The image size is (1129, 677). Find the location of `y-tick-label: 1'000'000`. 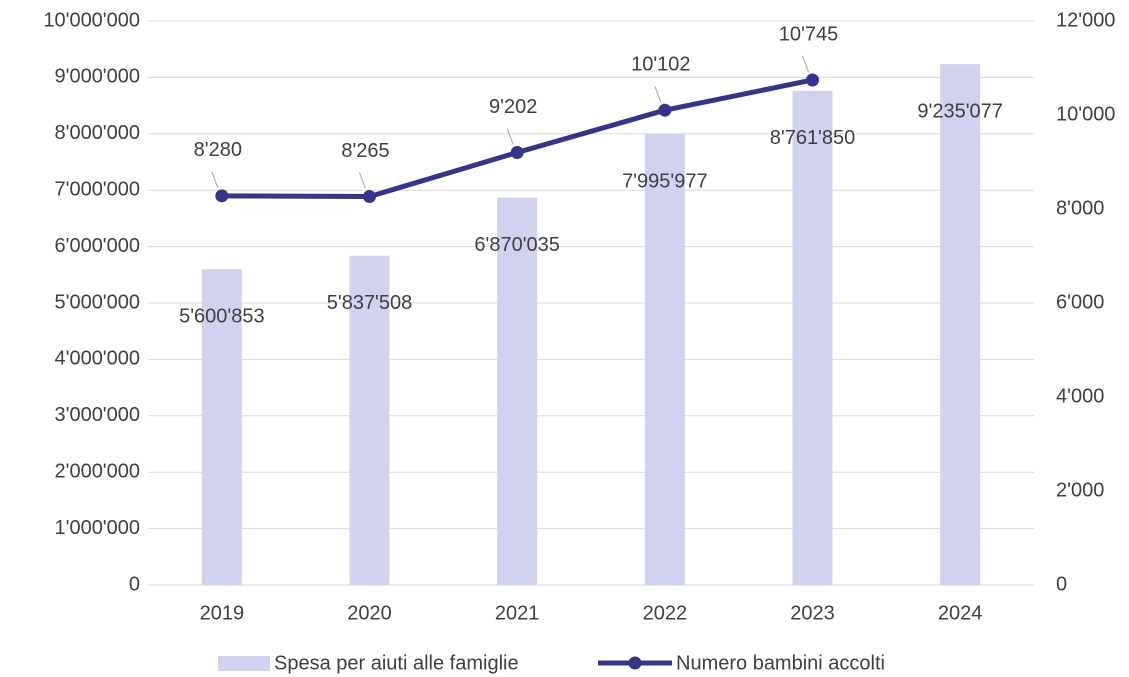

y-tick-label: 1'000'000 is located at coordinates (98, 528).